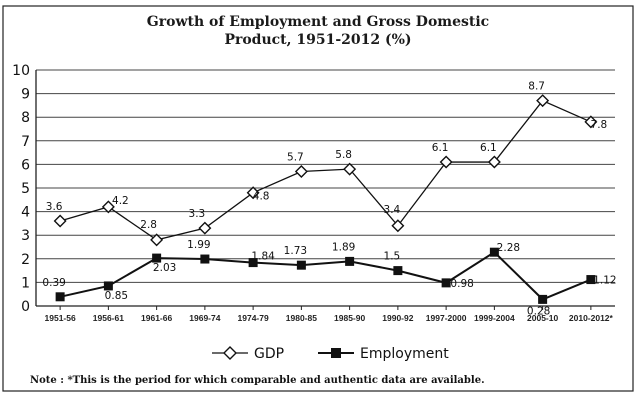 The image size is (636, 398). What do you see at coordinates (25, 165) in the screenshot?
I see `y-tick-label: 6` at bounding box center [25, 165].